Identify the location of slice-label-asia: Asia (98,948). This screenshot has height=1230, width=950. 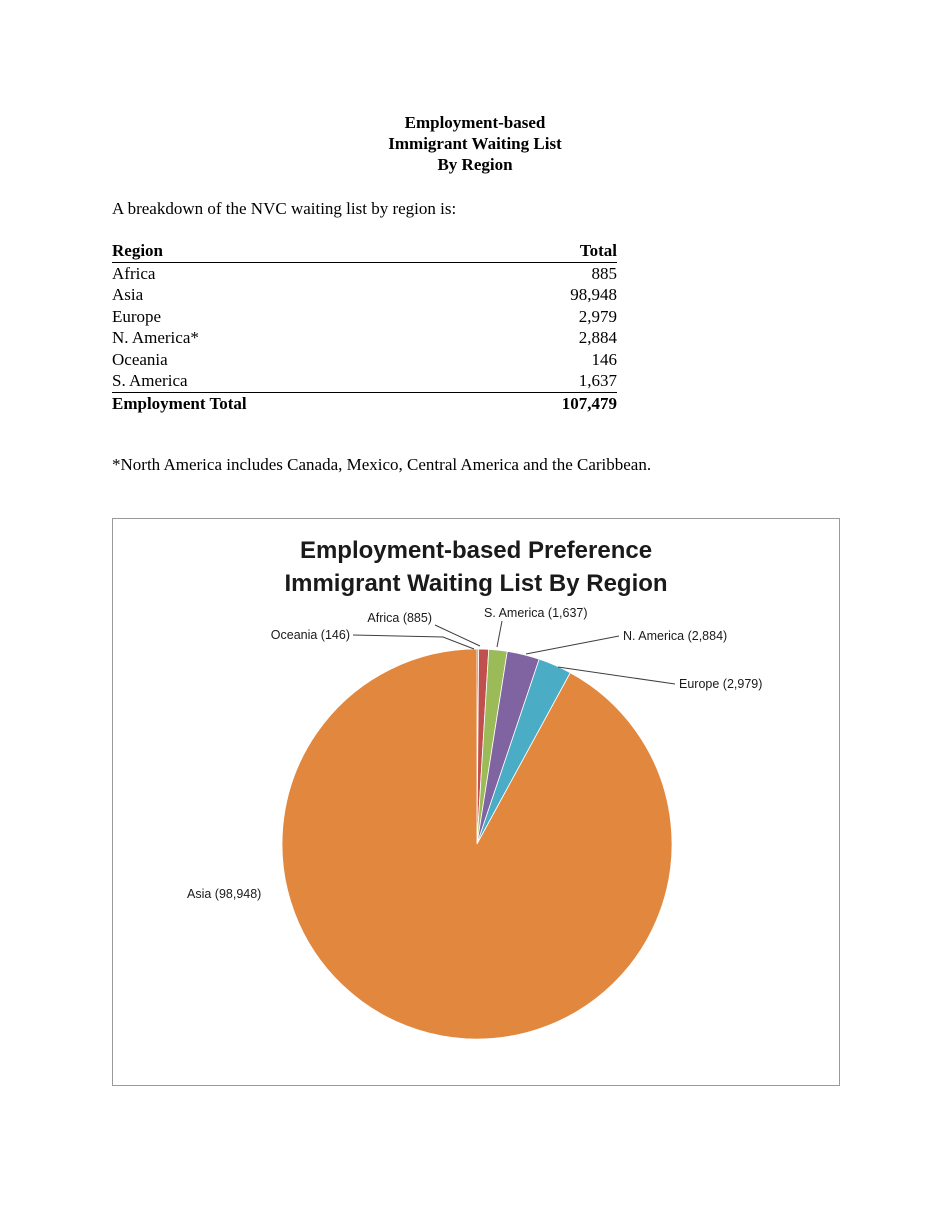
(224, 894).